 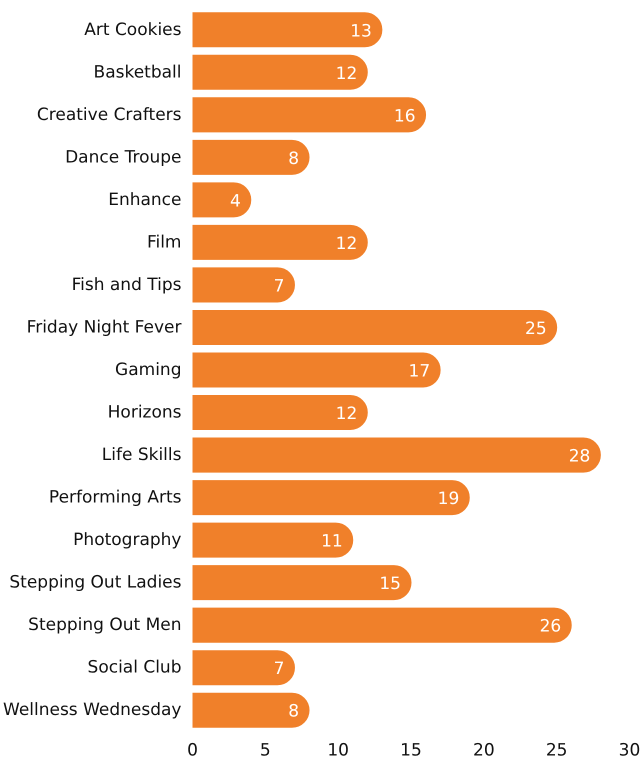 What do you see at coordinates (265, 749) in the screenshot?
I see `x-tick-label: 5` at bounding box center [265, 749].